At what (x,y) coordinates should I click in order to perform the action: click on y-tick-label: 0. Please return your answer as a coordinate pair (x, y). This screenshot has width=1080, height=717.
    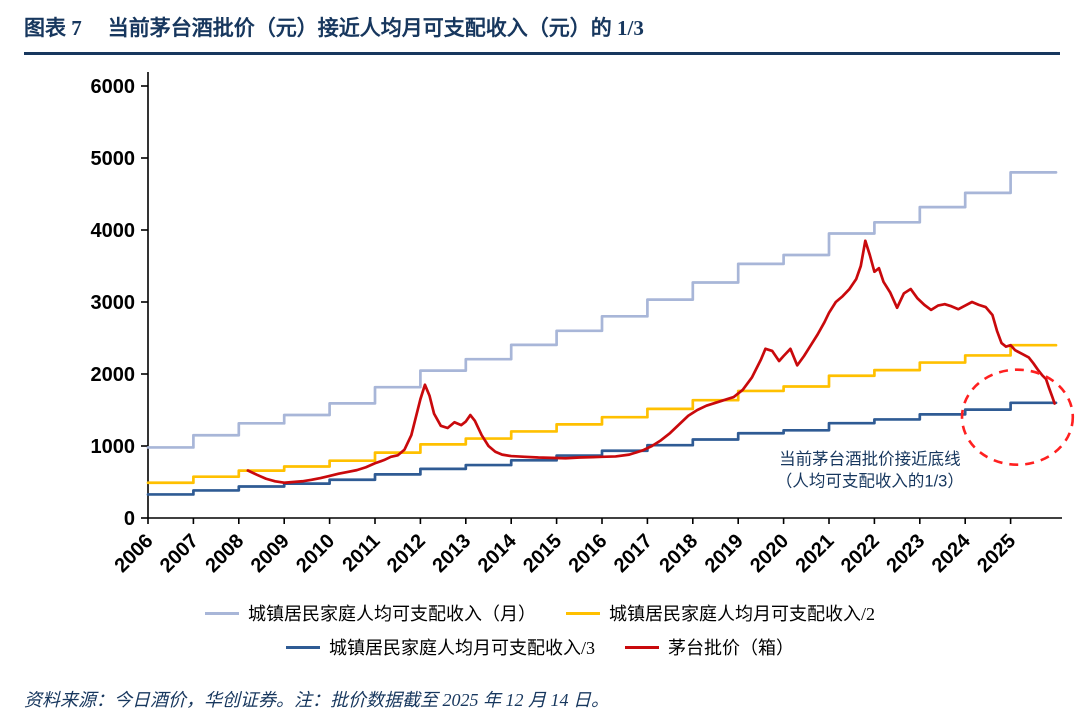
    Looking at the image, I should click on (129, 519).